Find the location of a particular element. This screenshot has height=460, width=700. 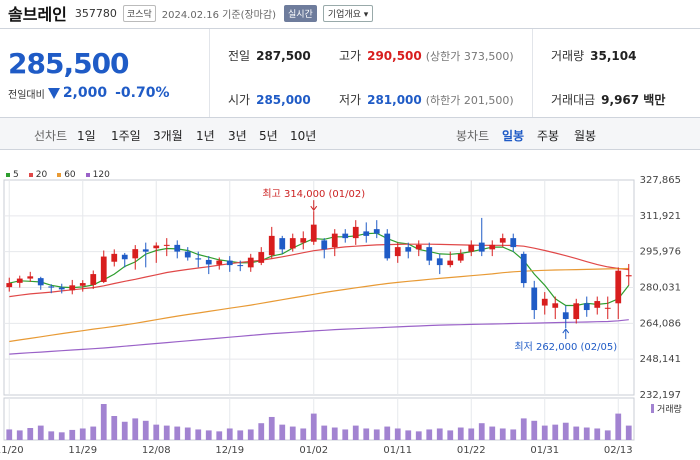

price-change: 전일대비 2,000 -0.70% is located at coordinates (89, 93).